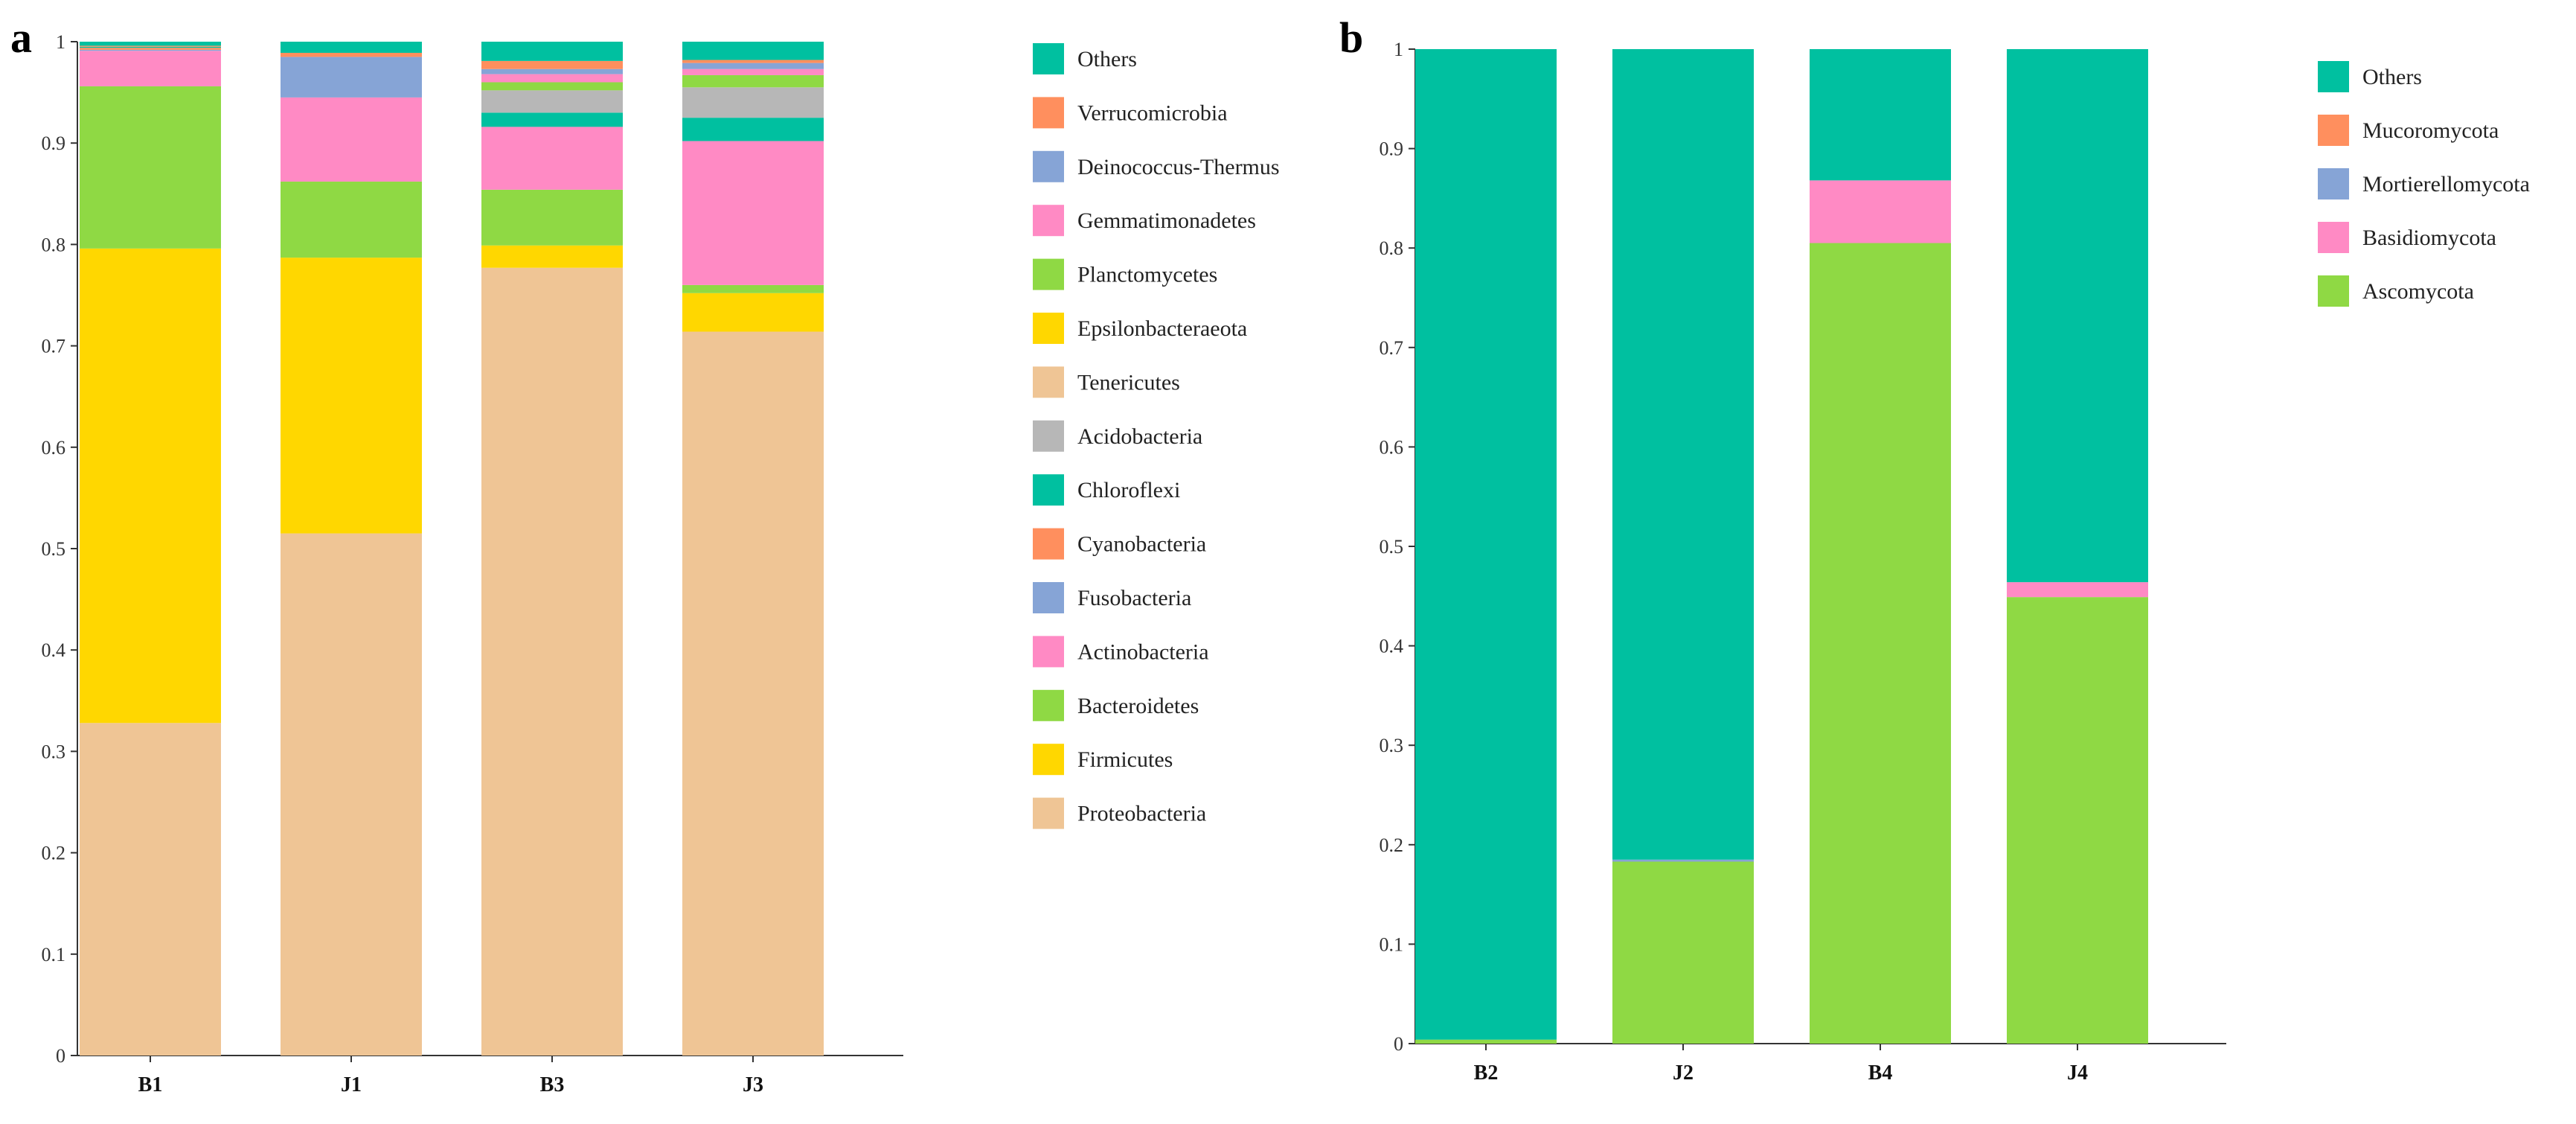  Describe the element at coordinates (54, 752) in the screenshot. I see `y-tick-label: 0.3` at that location.